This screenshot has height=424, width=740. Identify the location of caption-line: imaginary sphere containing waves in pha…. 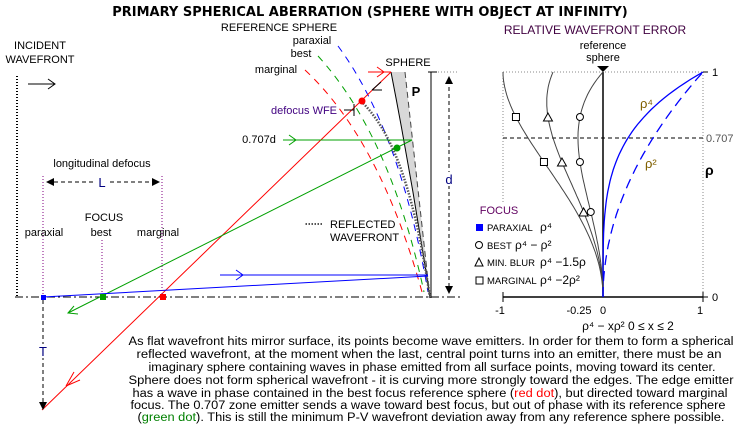
(432, 368).